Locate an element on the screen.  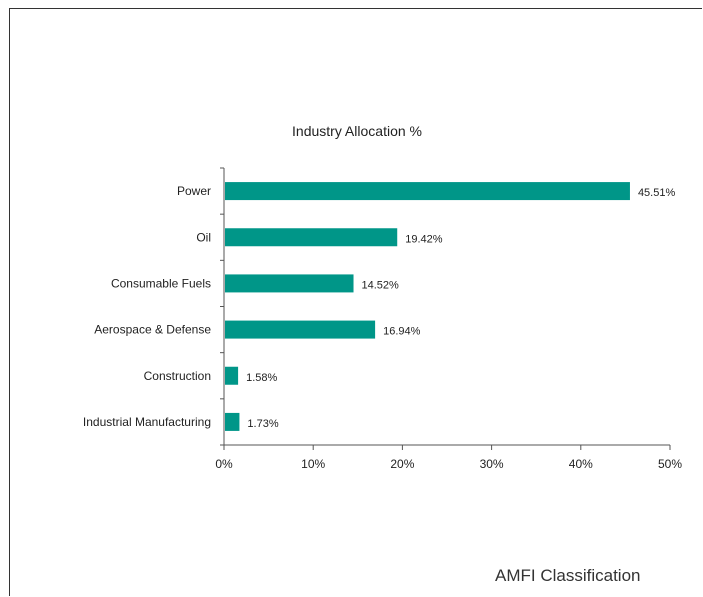
category-label: Construction is located at coordinates (177, 376).